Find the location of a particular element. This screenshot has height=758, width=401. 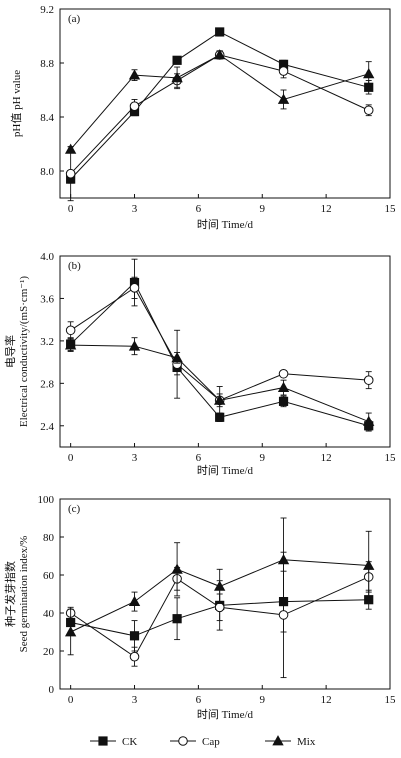

y-tick-label: 3.2 is located at coordinates (47, 342).